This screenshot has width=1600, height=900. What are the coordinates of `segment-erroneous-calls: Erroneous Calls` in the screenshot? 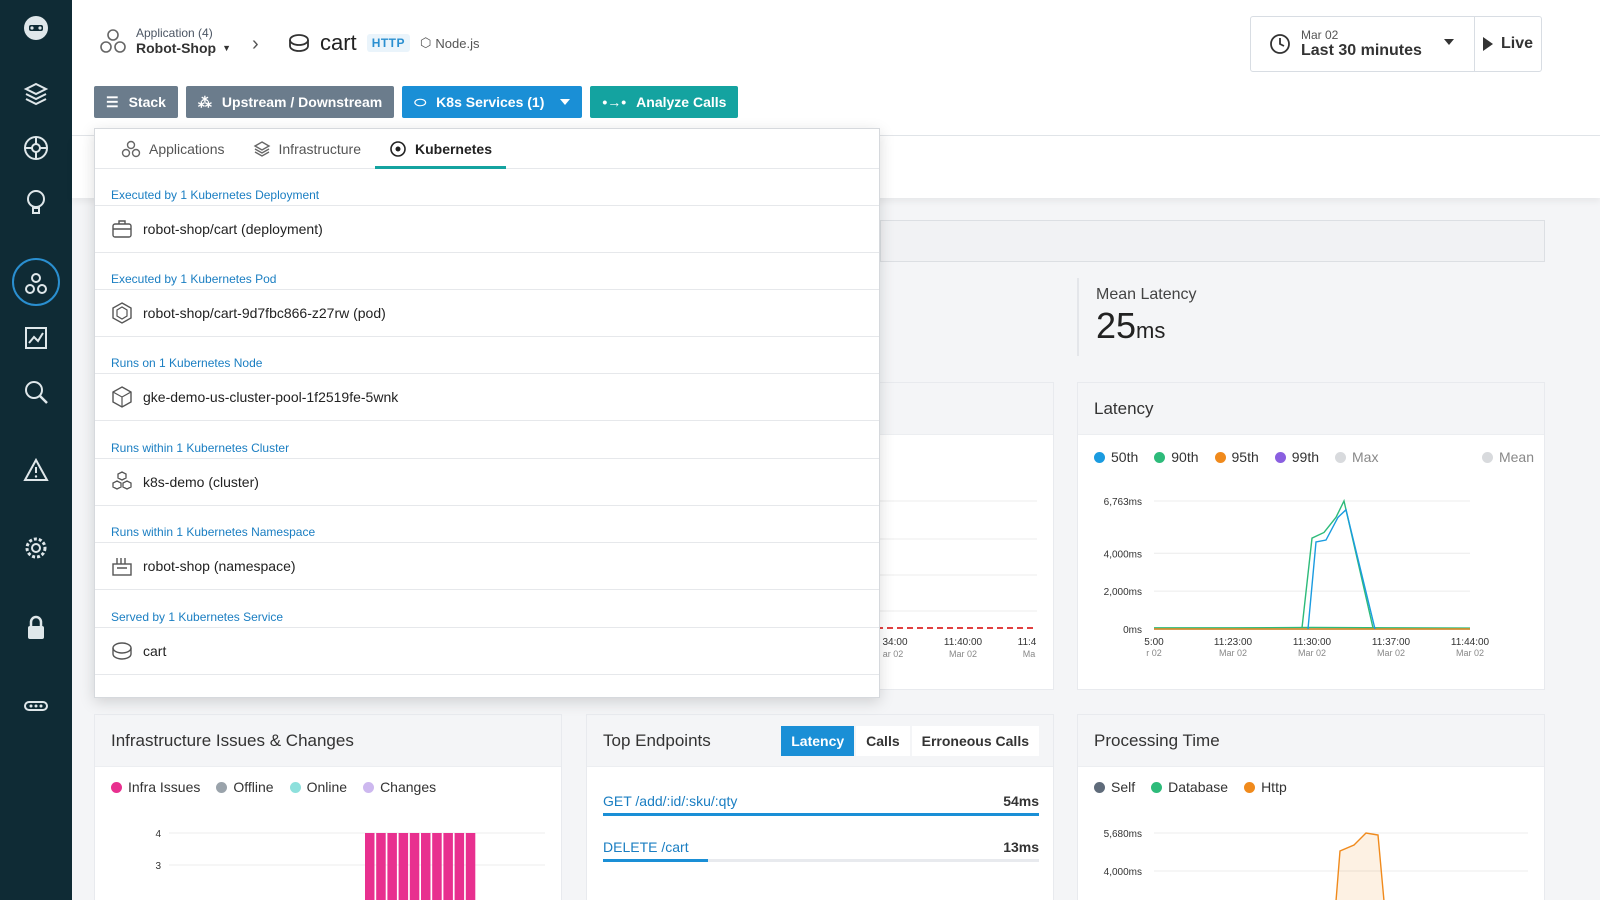 It's located at (975, 740).